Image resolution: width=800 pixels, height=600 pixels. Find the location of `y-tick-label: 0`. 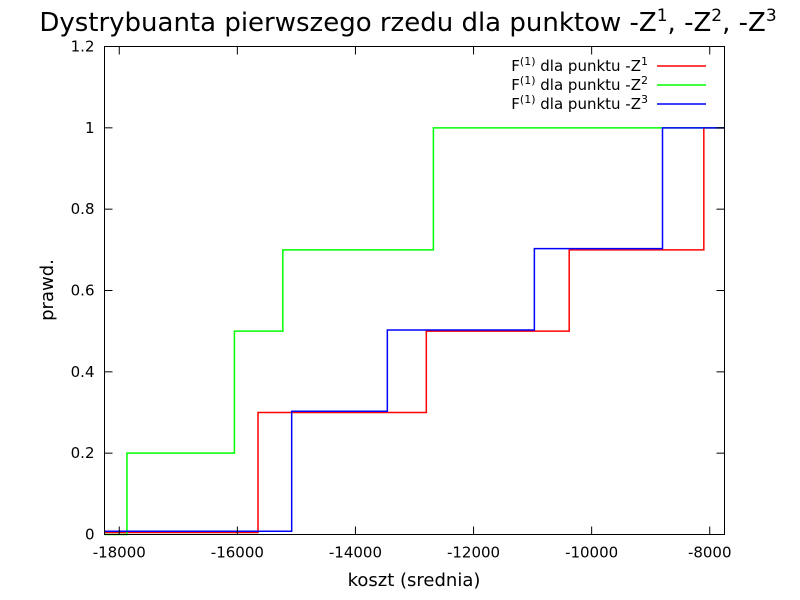

y-tick-label: 0 is located at coordinates (90, 535).